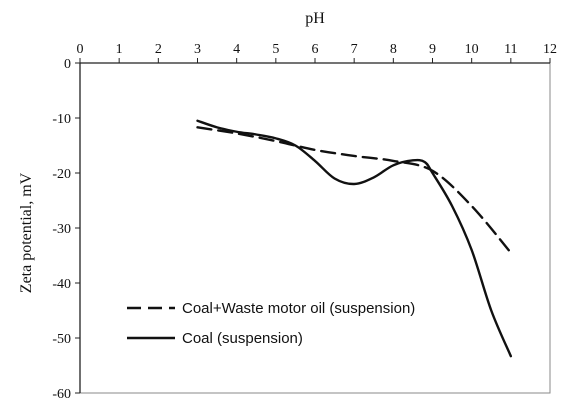 The height and width of the screenshot is (402, 563). What do you see at coordinates (236, 49) in the screenshot?
I see `x-tick-label: 4` at bounding box center [236, 49].